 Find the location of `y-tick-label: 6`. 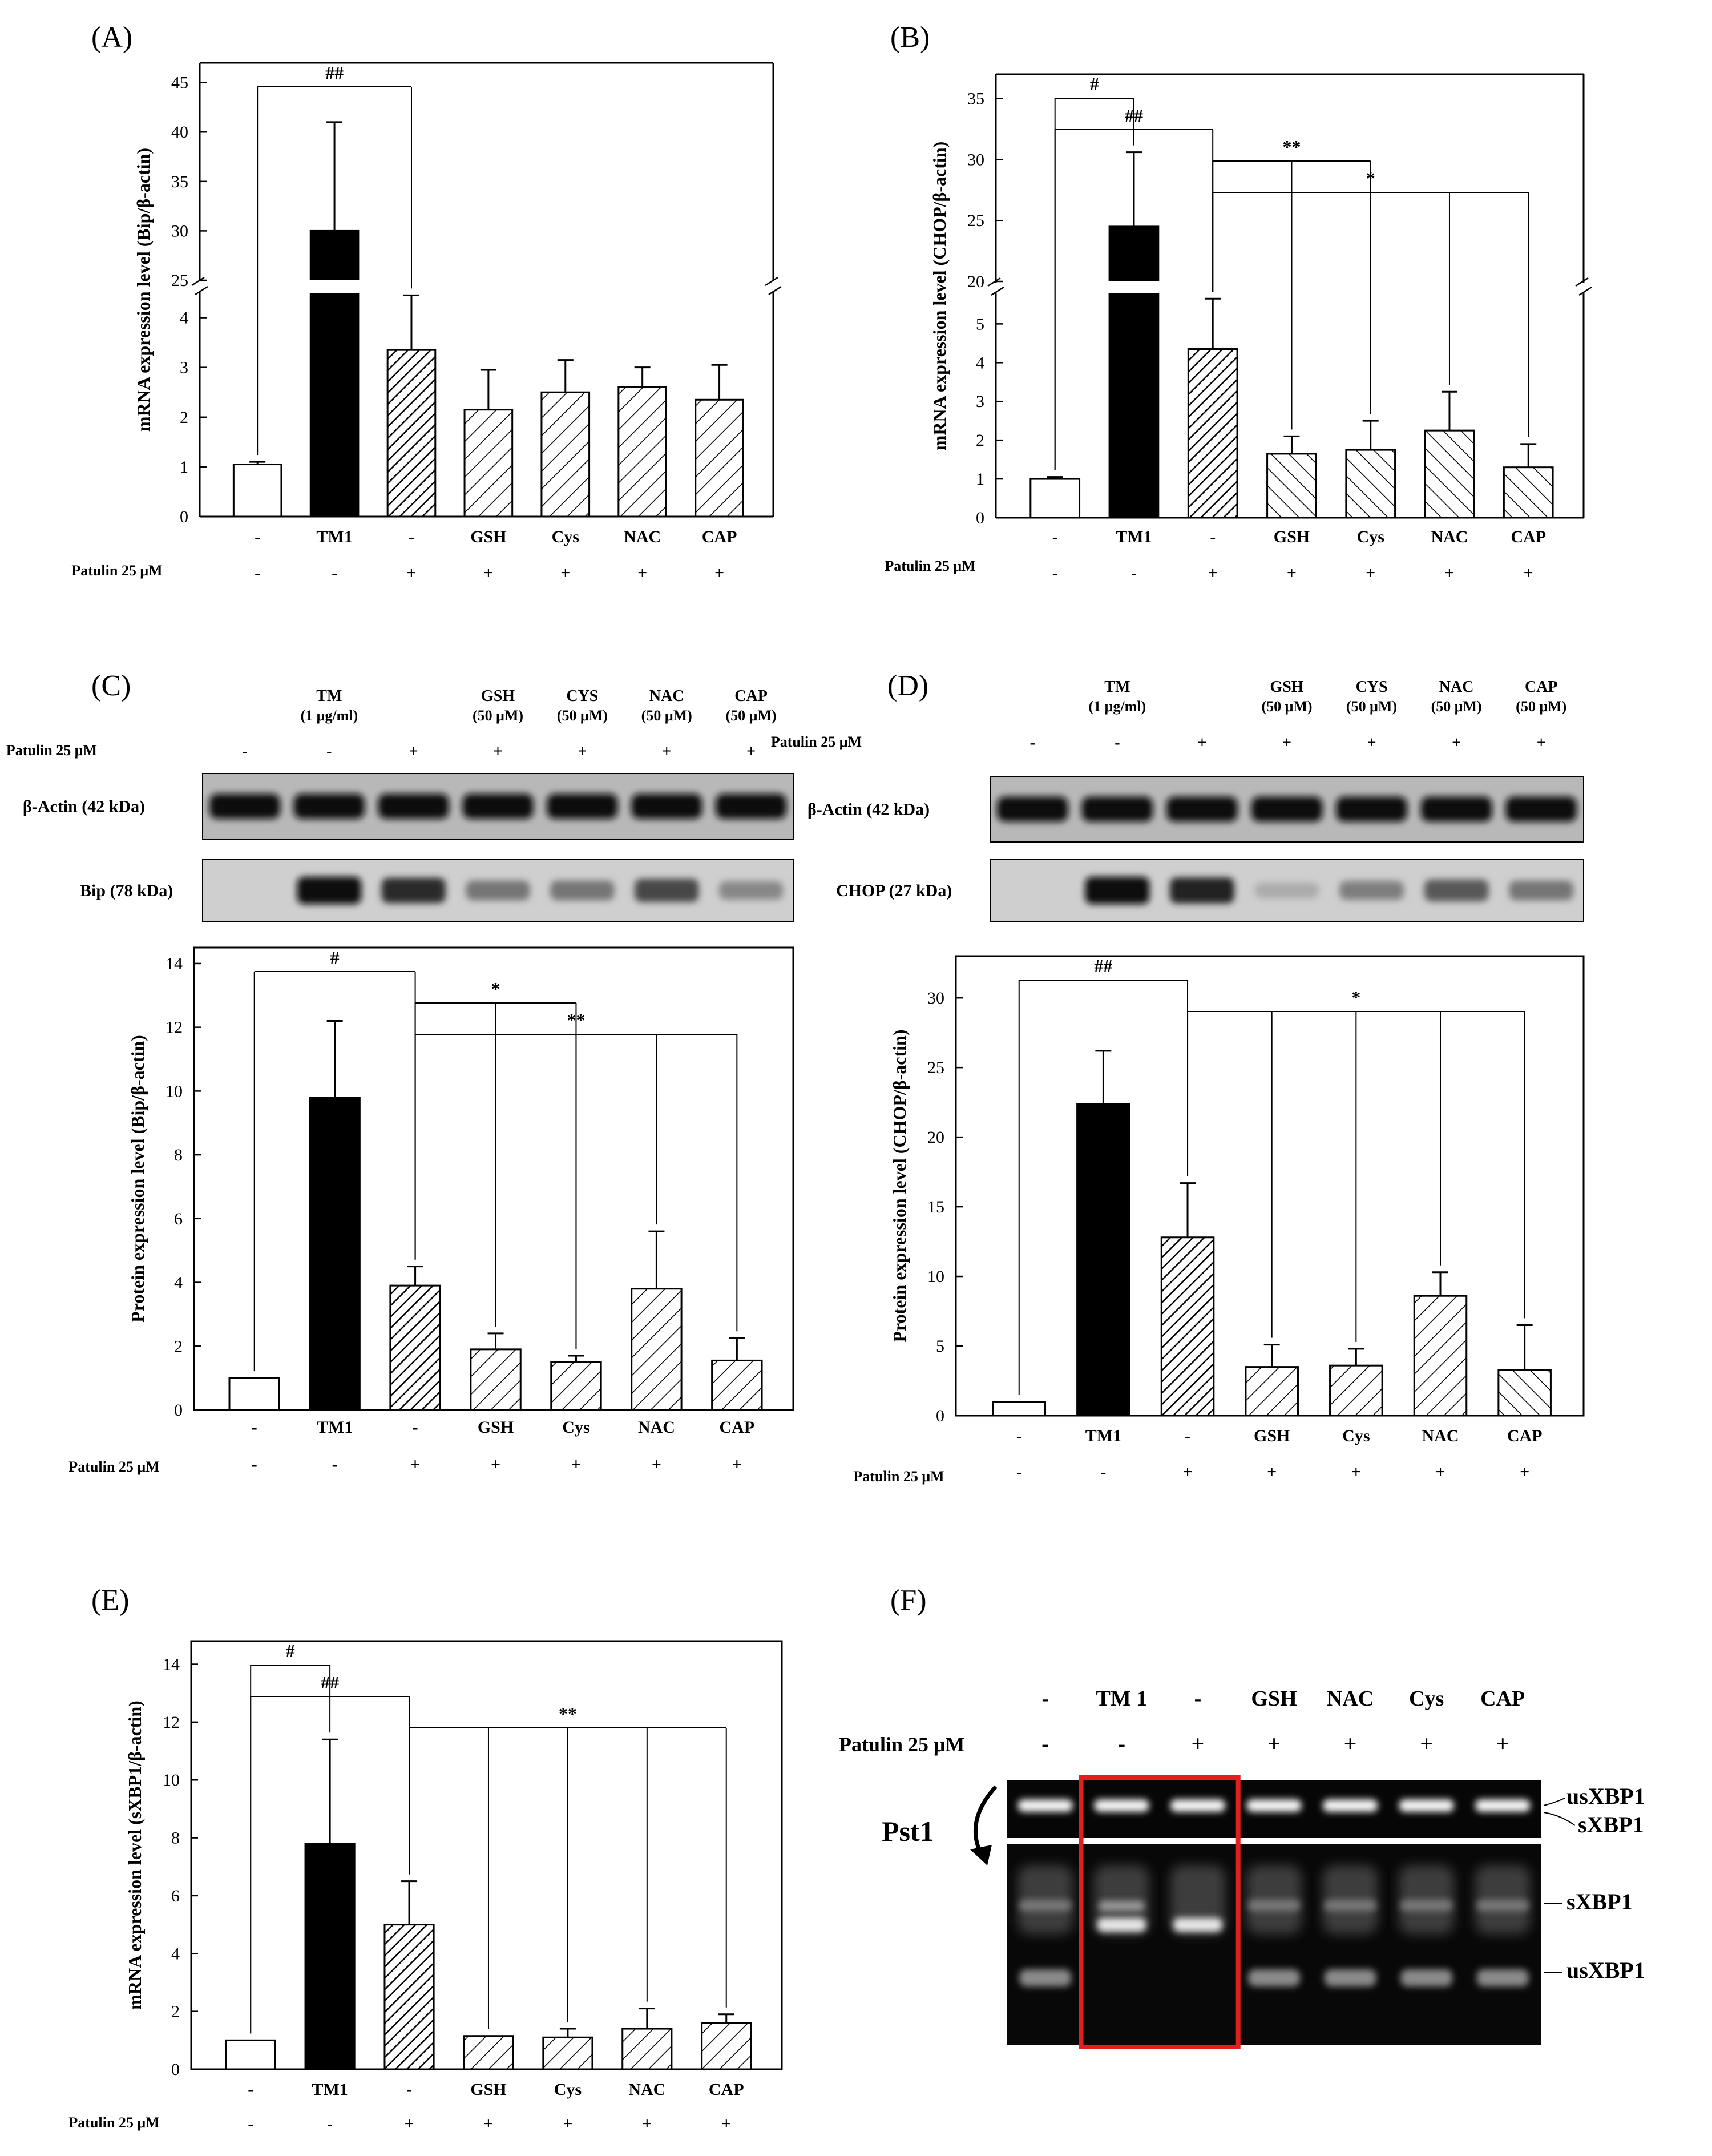

y-tick-label: 6 is located at coordinates (175, 1896).